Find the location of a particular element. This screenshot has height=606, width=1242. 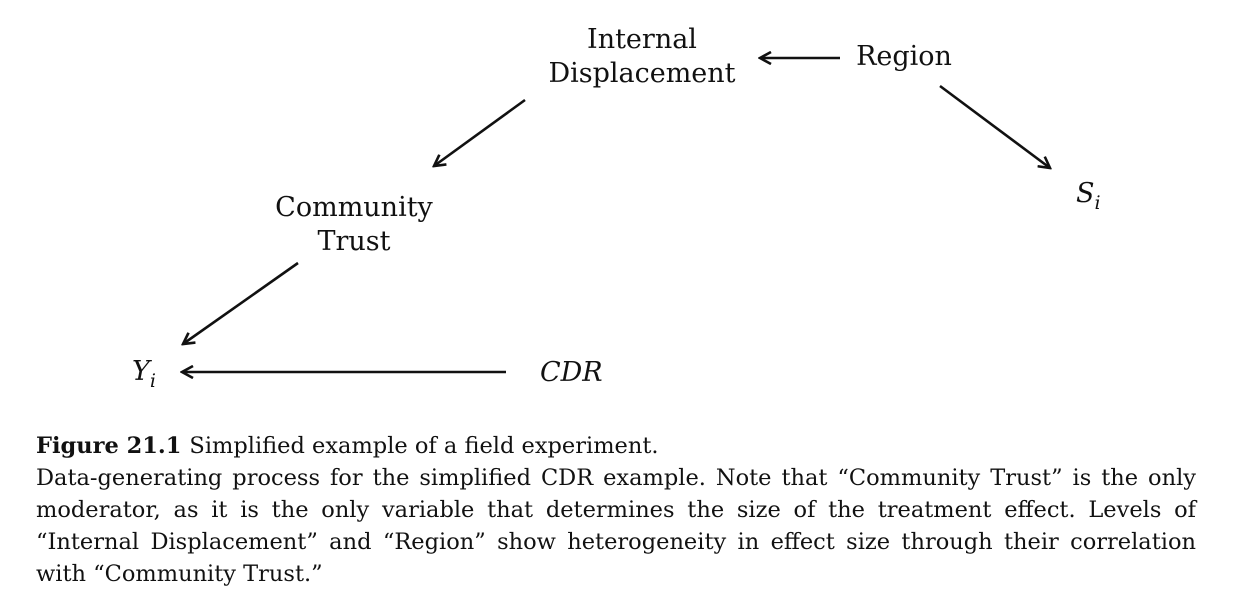

node-y-i: Yi is located at coordinates (144, 374).